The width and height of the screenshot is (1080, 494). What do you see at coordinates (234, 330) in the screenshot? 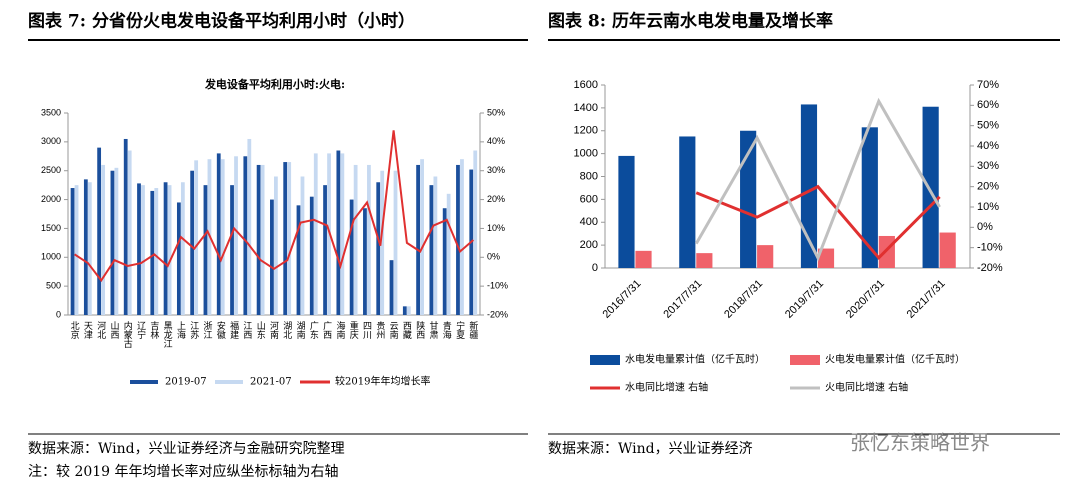
I see `x-tick-label: 福建` at bounding box center [234, 330].